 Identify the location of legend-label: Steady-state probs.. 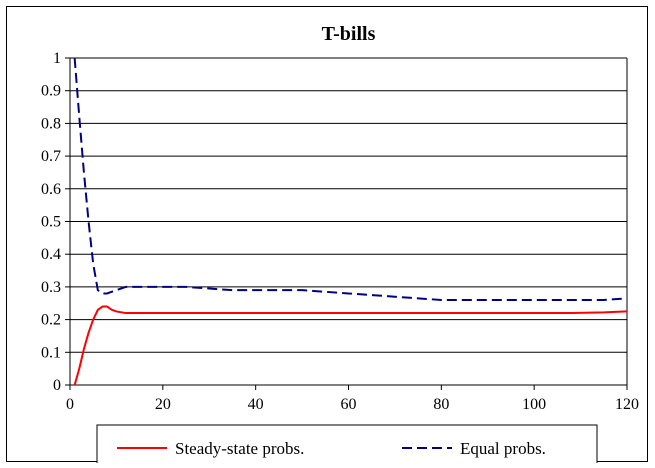
(239, 448).